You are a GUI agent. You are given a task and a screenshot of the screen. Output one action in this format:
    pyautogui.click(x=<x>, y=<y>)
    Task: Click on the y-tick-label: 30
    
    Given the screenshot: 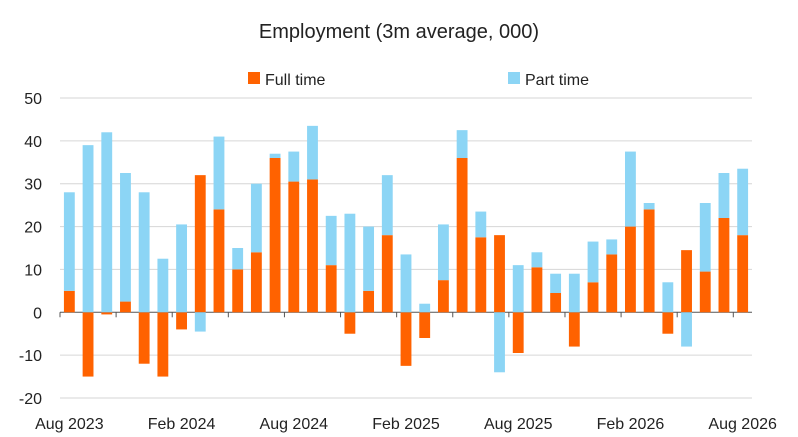 What is the action you would take?
    pyautogui.click(x=33, y=185)
    